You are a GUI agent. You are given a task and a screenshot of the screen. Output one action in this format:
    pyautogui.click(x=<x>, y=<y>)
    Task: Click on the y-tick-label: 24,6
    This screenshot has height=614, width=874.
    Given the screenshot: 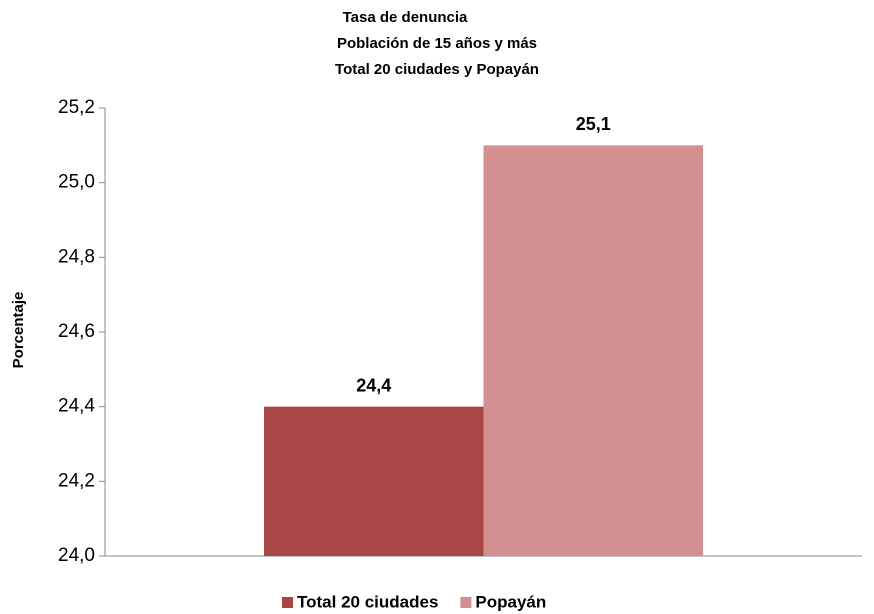 What is the action you would take?
    pyautogui.click(x=76, y=331)
    